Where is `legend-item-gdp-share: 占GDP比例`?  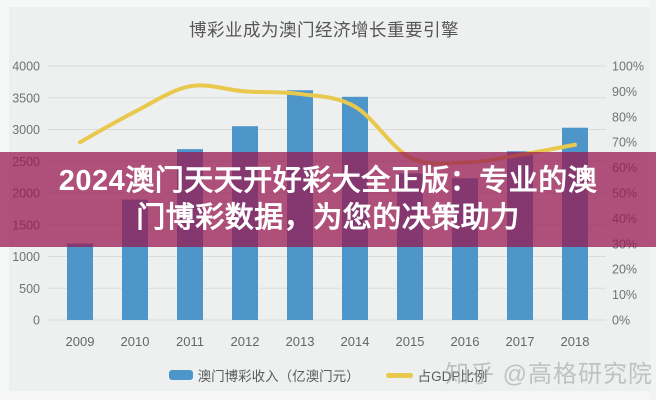
legend-item-gdp-share: 占GDP比例 is located at coordinates (436, 375).